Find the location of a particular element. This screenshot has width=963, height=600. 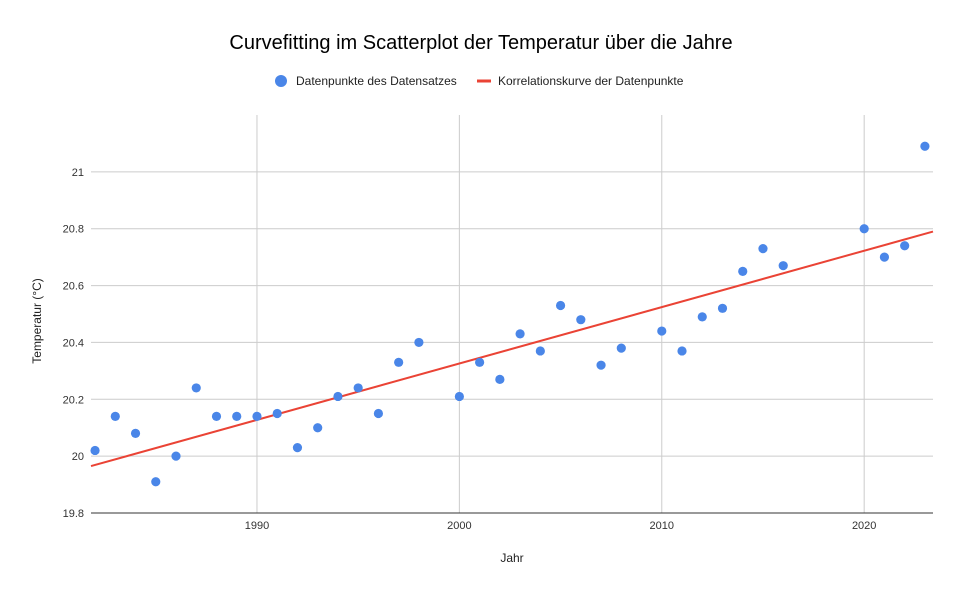

x-tick-label: 1990 is located at coordinates (257, 526).